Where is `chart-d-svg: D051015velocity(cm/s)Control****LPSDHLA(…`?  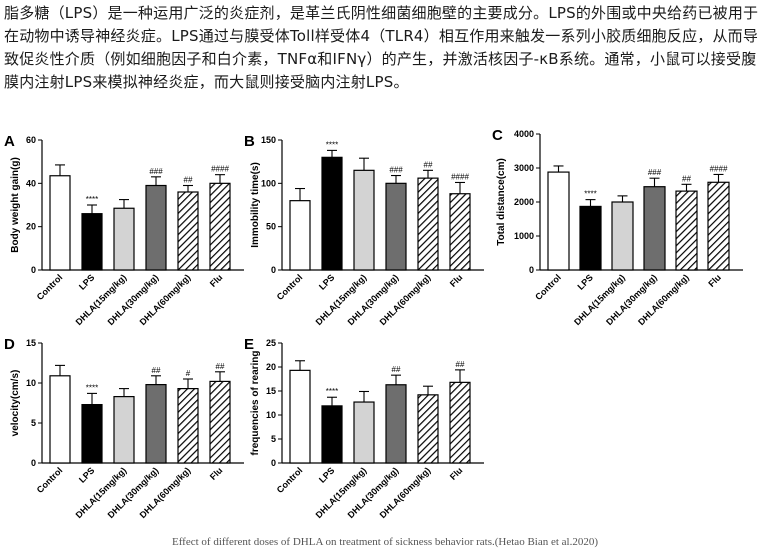 chart-d-svg: D051015velocity(cm/s)Control****LPSDHLA(… is located at coordinates (124, 428).